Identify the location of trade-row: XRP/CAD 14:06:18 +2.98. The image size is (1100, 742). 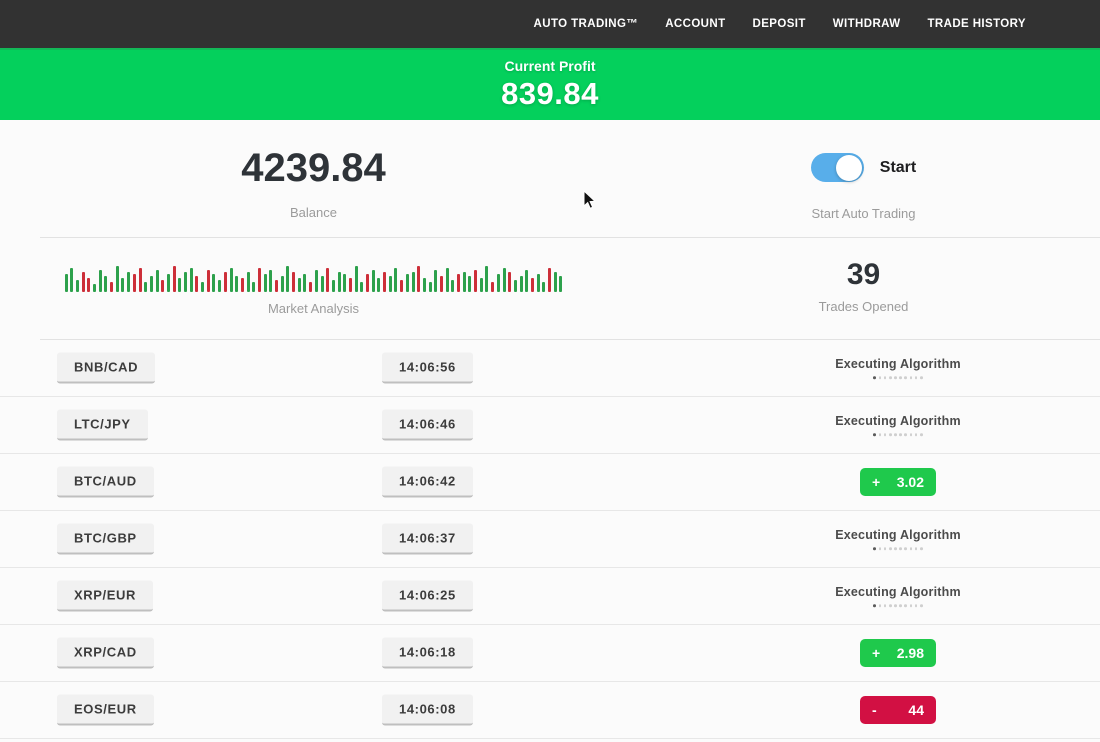
(550, 653).